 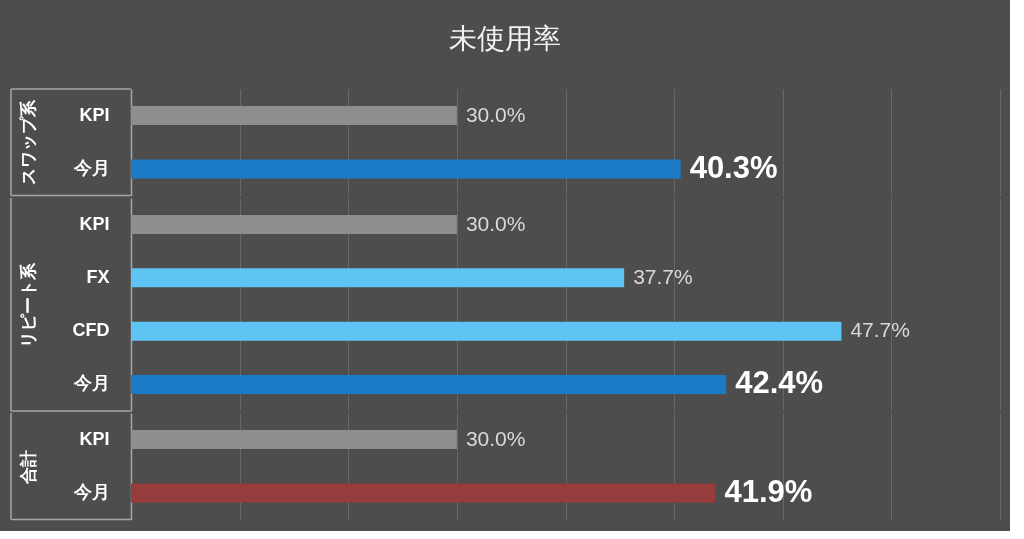 I want to click on y-tick-label: FX, so click(x=98, y=276).